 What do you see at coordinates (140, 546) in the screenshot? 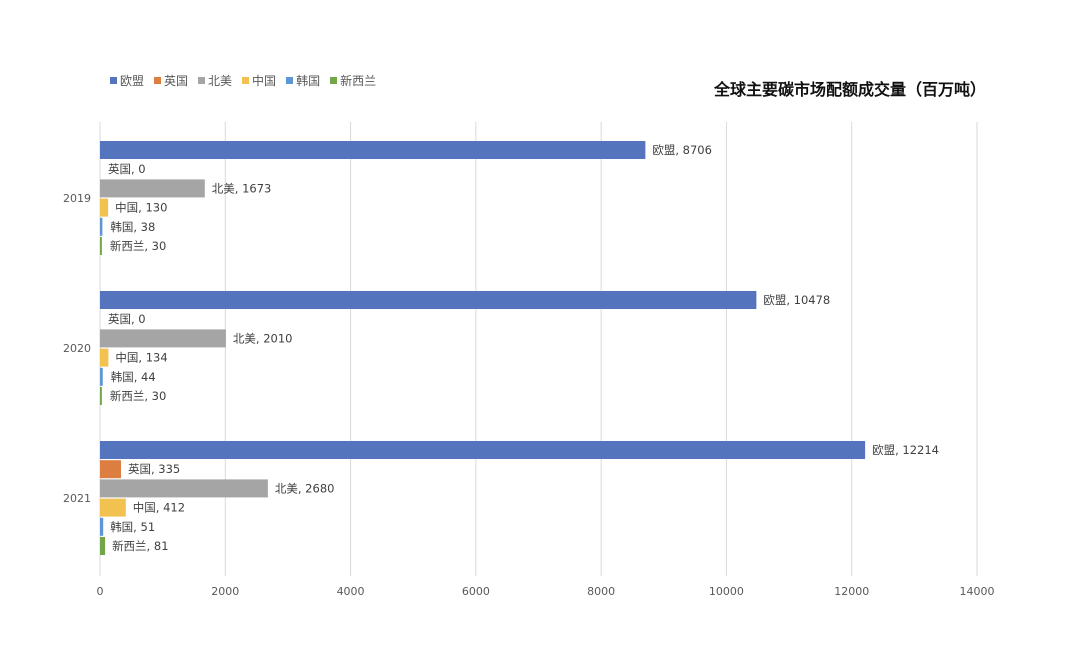
I see `data-label: 新西兰, 81` at bounding box center [140, 546].